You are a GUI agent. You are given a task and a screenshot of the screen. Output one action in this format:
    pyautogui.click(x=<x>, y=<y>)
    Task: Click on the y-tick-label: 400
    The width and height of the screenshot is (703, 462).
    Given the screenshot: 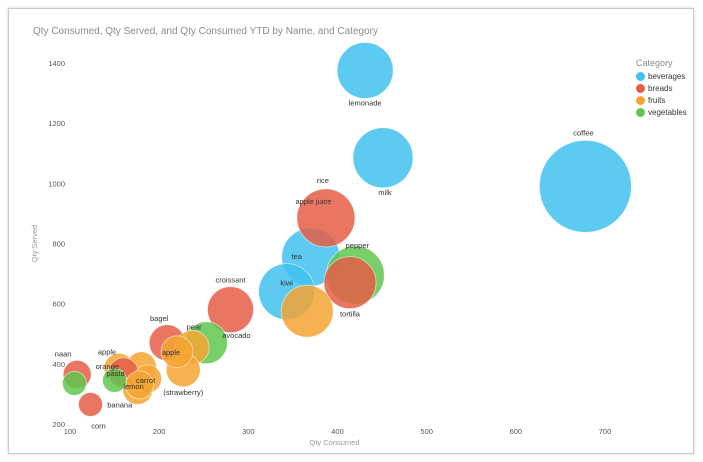 What is the action you would take?
    pyautogui.click(x=58, y=364)
    